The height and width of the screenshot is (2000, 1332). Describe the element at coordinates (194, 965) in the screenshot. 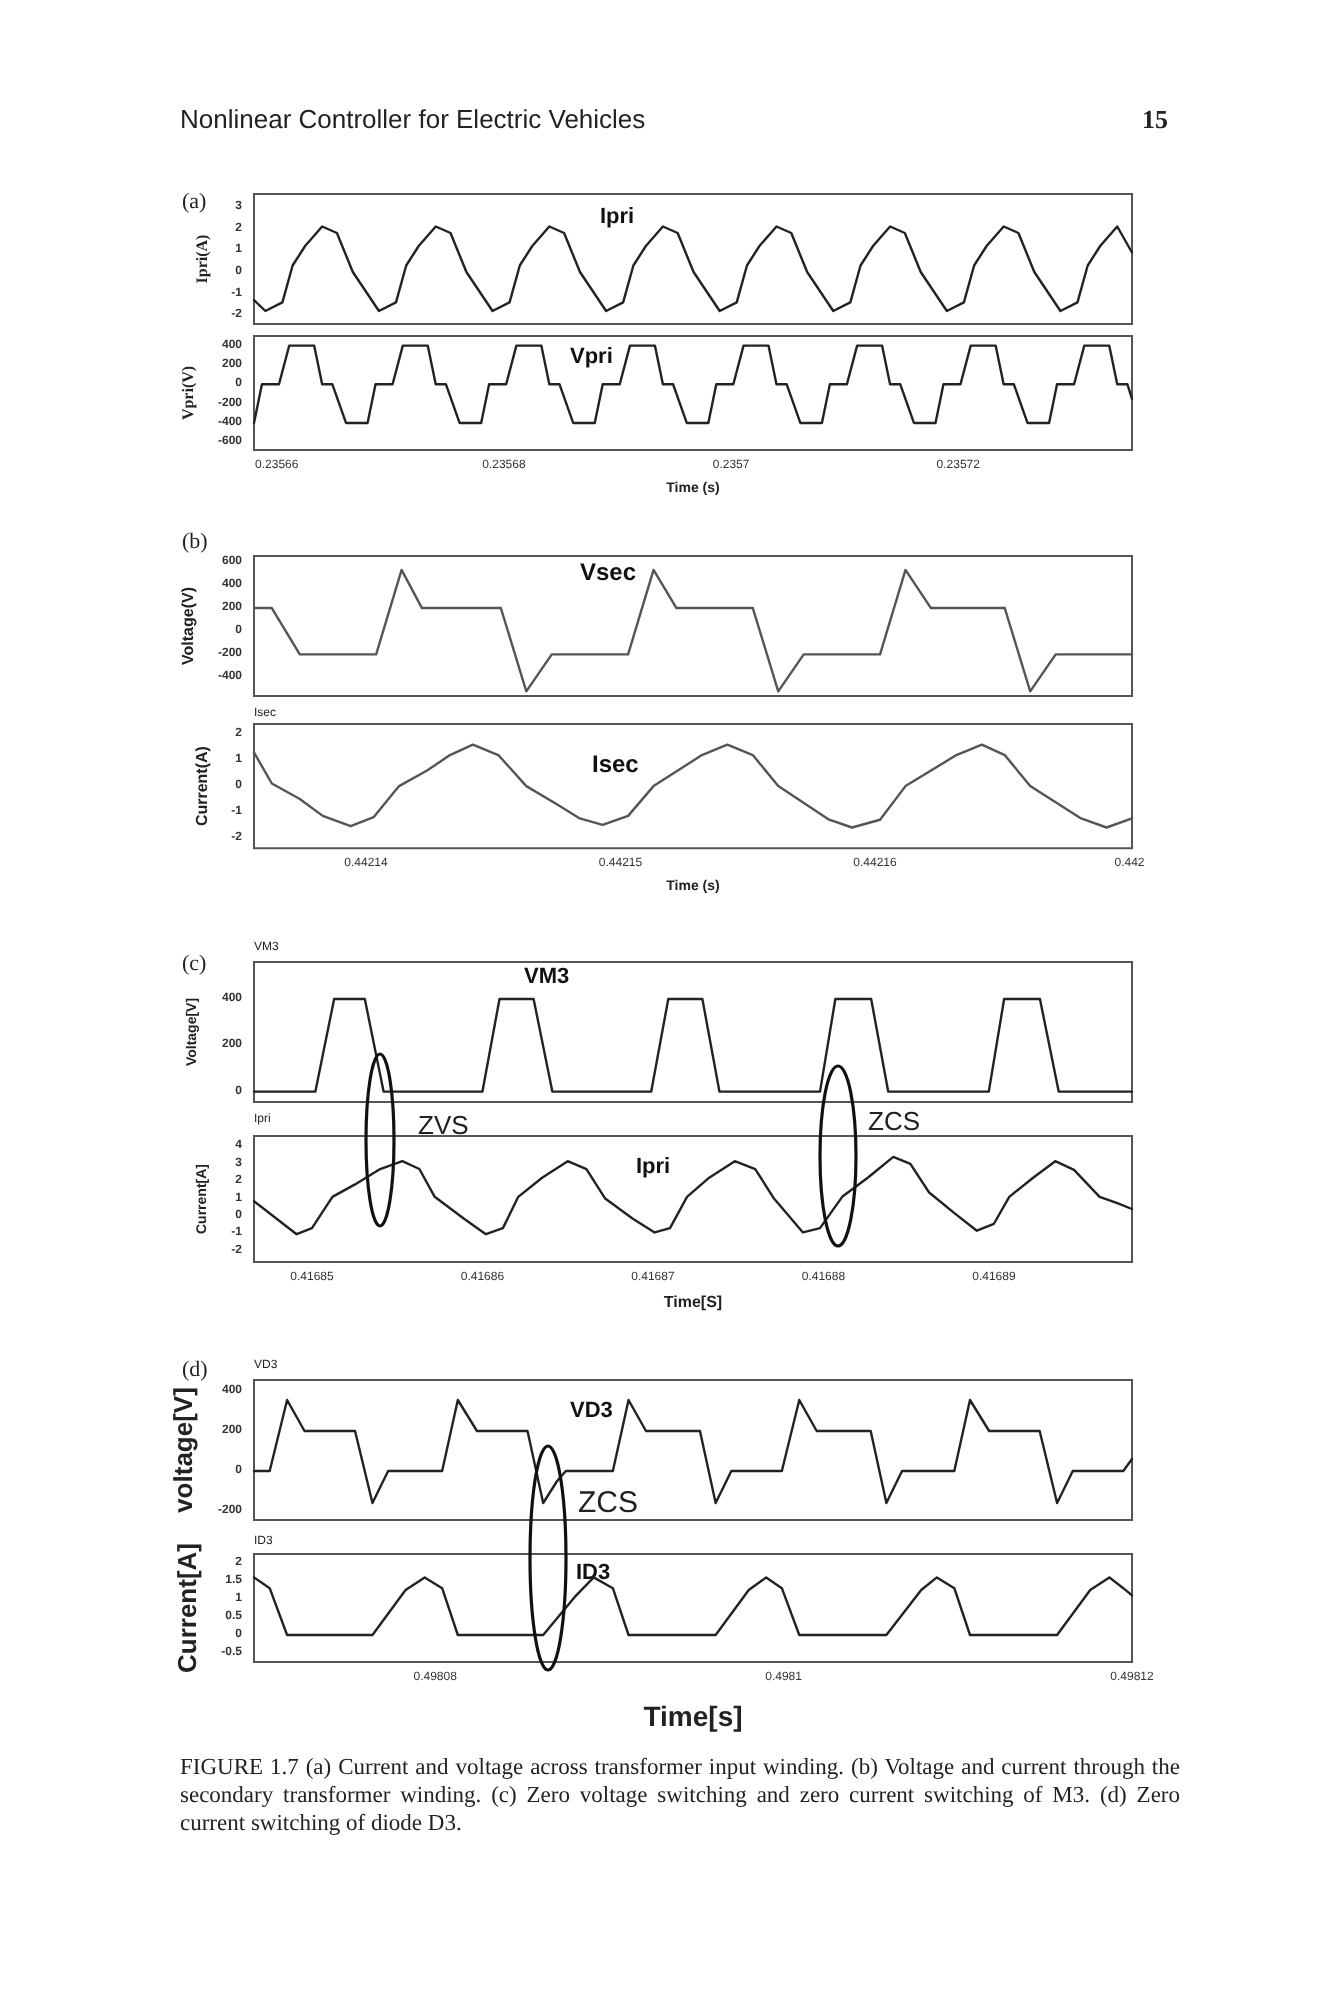

I see `text: (c)` at that location.